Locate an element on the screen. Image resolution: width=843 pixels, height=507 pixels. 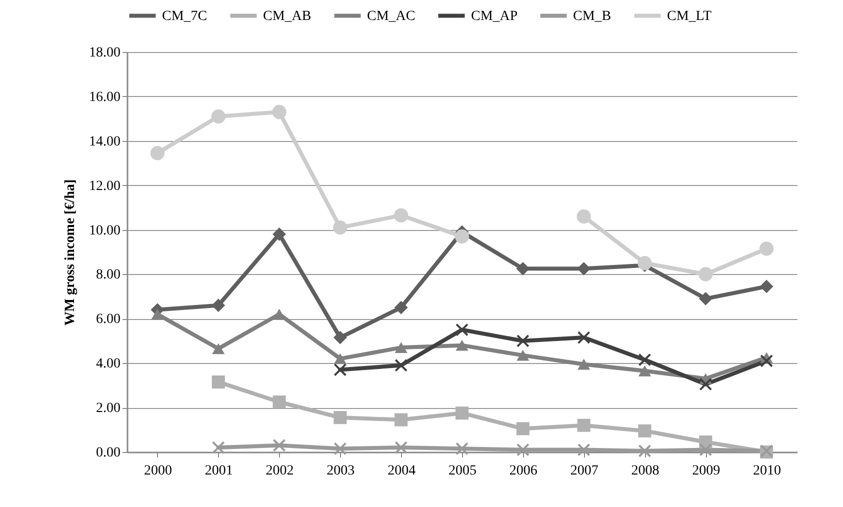
x-tick-label: 2008 is located at coordinates (645, 471).